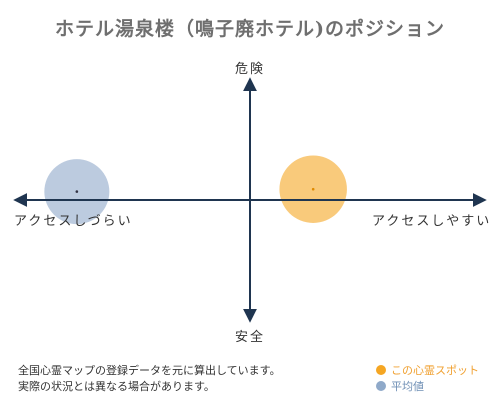 Image resolution: width=500 pixels, height=400 pixels. I want to click on axis-label-left: アクセスしづらい, so click(73, 221).